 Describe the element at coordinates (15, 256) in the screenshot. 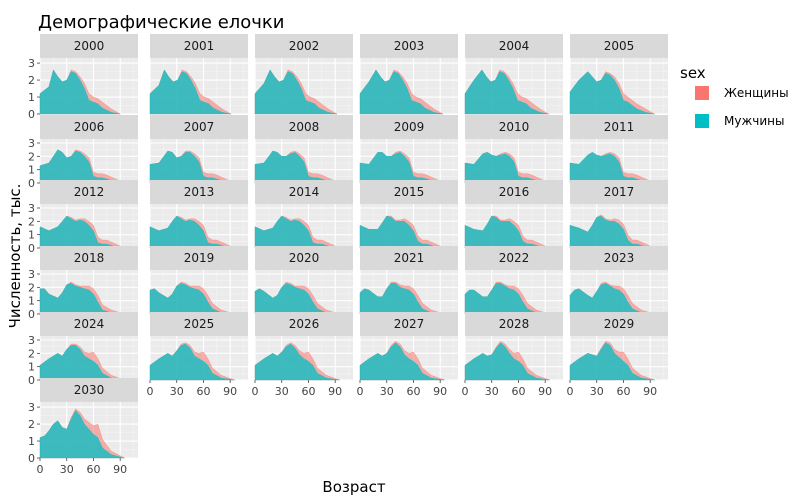

I see `y-axis-title: Численность, тыс.` at that location.